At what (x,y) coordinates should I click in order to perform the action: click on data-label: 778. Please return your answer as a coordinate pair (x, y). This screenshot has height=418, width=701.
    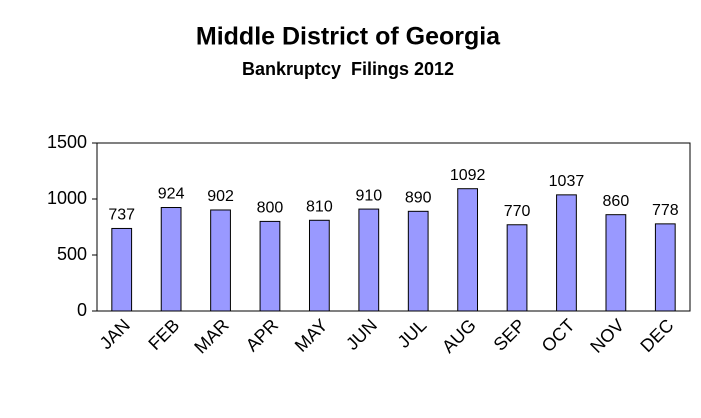
    Looking at the image, I should click on (665, 210).